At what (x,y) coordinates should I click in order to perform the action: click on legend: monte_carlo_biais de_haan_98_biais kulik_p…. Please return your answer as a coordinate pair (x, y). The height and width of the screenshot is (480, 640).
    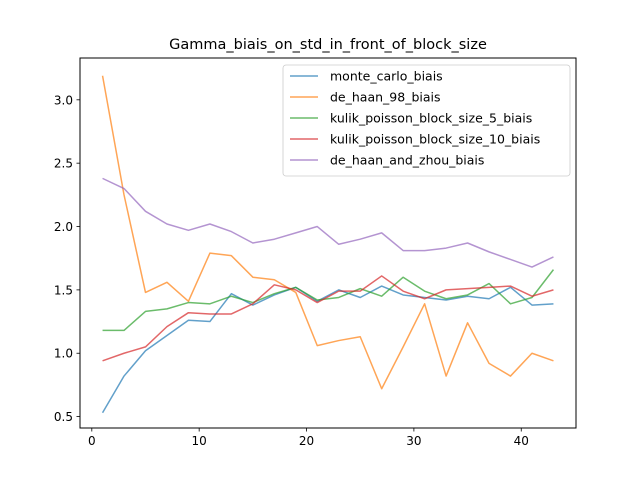
    Looking at the image, I should click on (426, 120).